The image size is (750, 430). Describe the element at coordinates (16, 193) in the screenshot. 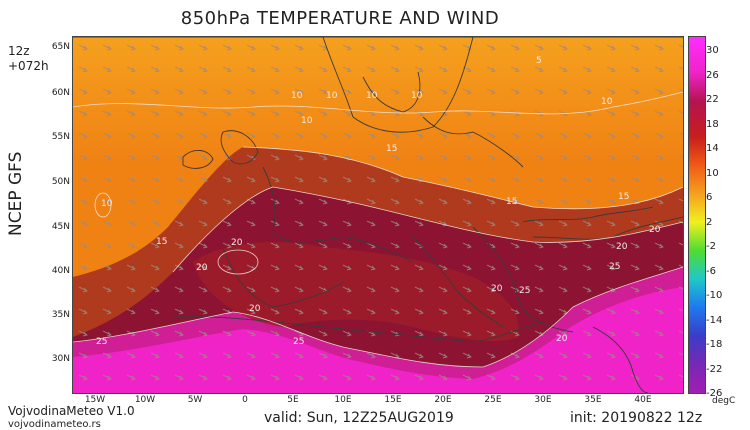

I see `model-label: NCEP GFS` at that location.